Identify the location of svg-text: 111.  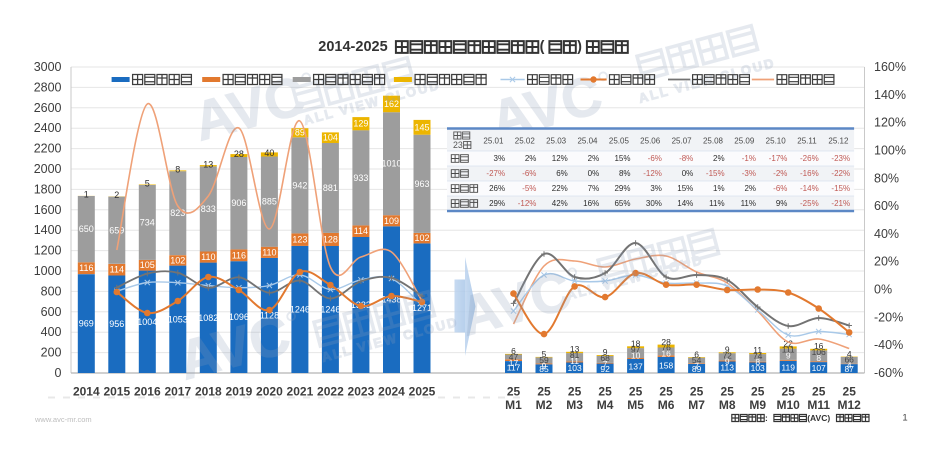
(788, 349).